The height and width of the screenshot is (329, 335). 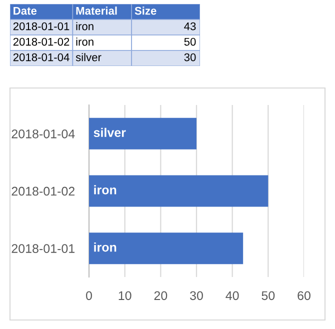 I want to click on text: Date, so click(x=25, y=10).